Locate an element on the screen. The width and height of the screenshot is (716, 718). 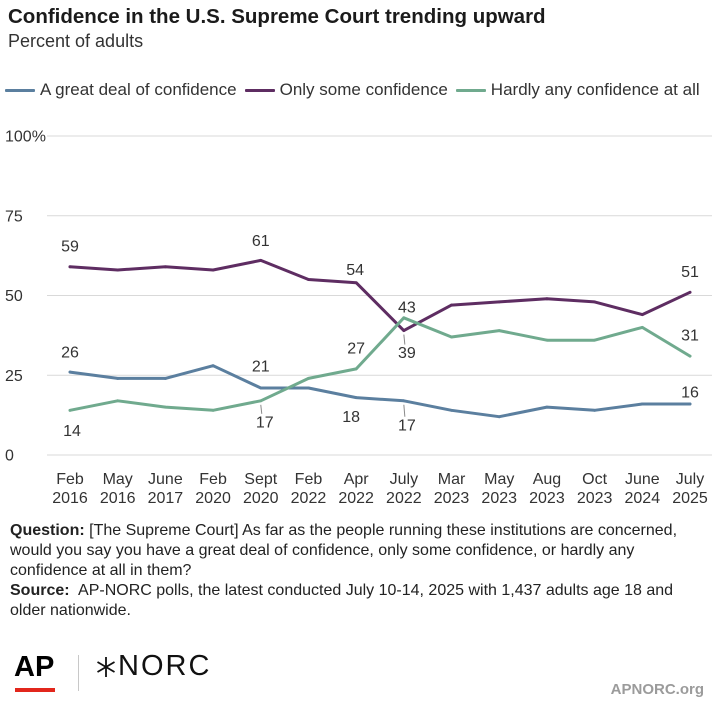
data-label: 61 is located at coordinates (261, 241).